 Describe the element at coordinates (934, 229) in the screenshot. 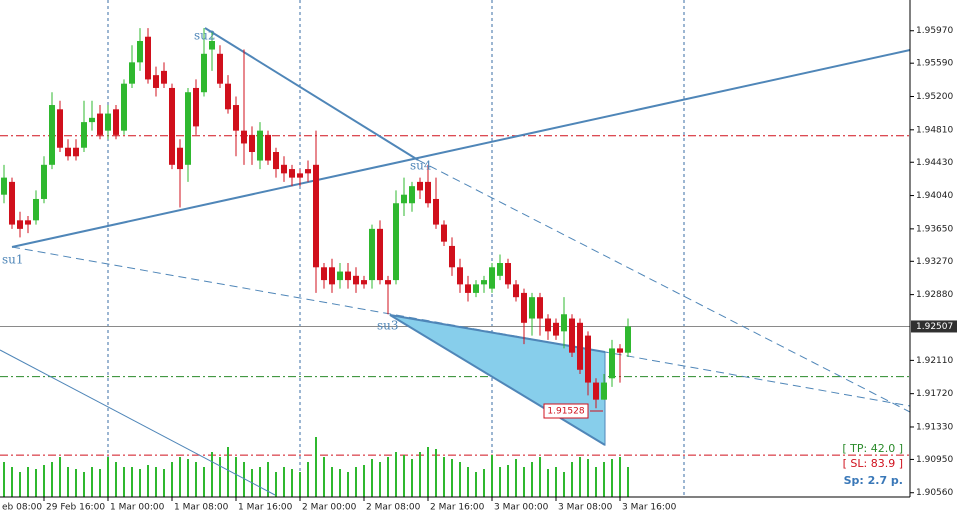

I see `y-tick-label: 1.93650` at that location.